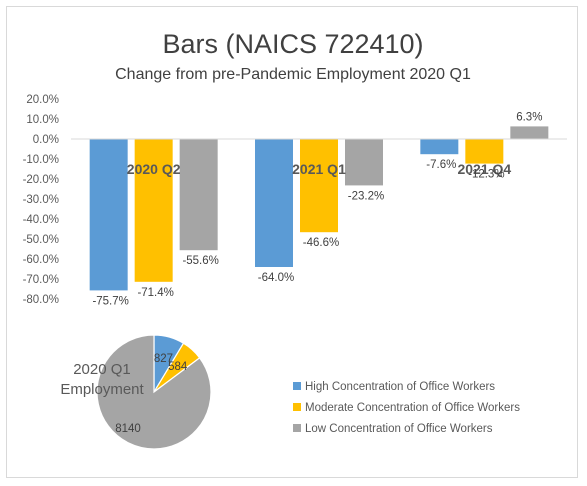  Describe the element at coordinates (529, 117) in the screenshot. I see `bar-data-label: 6.3%` at that location.